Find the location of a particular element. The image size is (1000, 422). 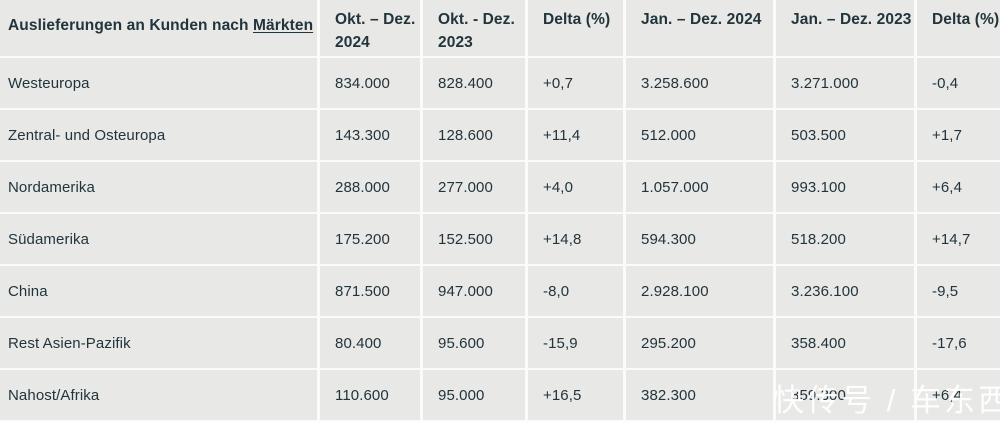

market-cell: China is located at coordinates (158, 291).